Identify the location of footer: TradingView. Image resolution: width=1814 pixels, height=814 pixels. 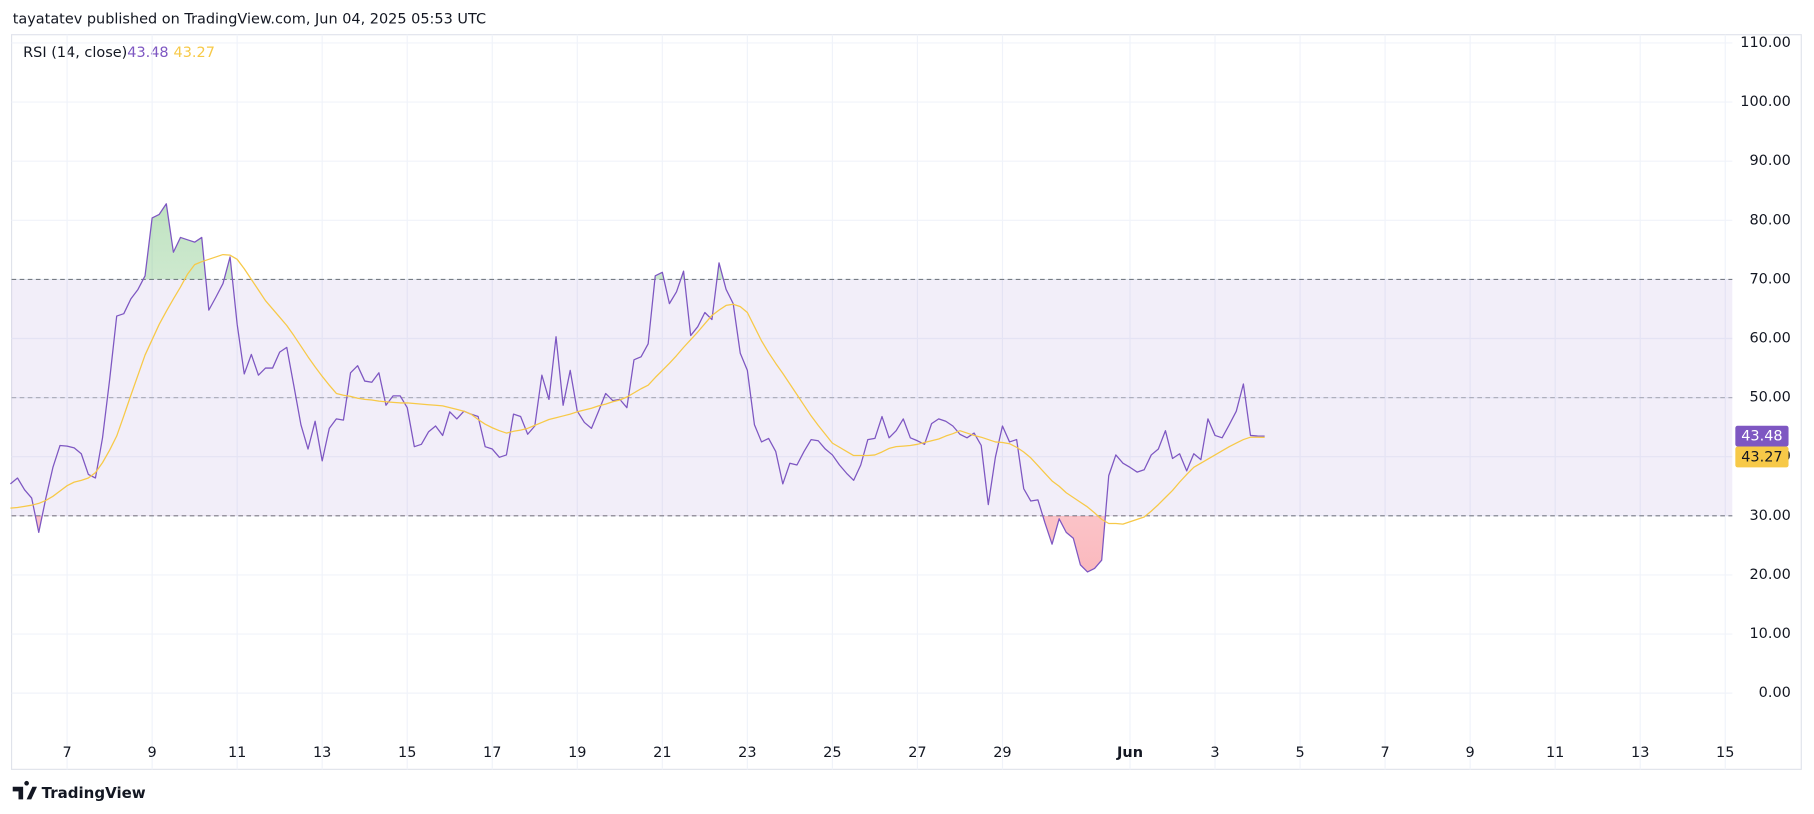
(79, 791).